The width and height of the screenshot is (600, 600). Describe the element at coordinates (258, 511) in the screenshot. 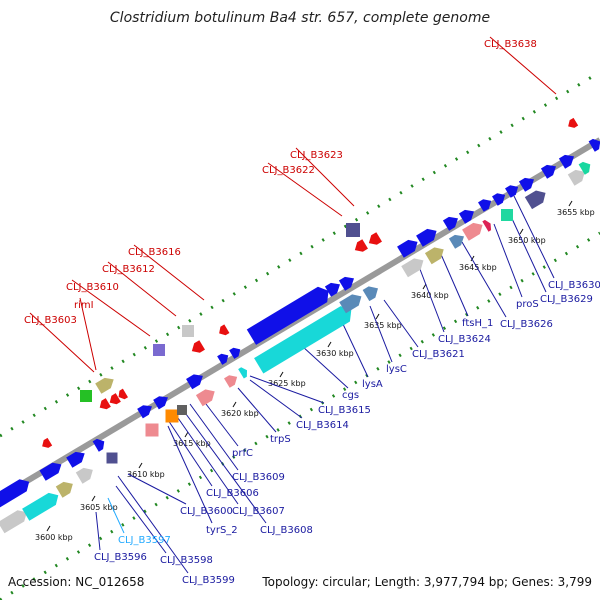

I see `forward-gene-label: CLJ_B3607` at that location.